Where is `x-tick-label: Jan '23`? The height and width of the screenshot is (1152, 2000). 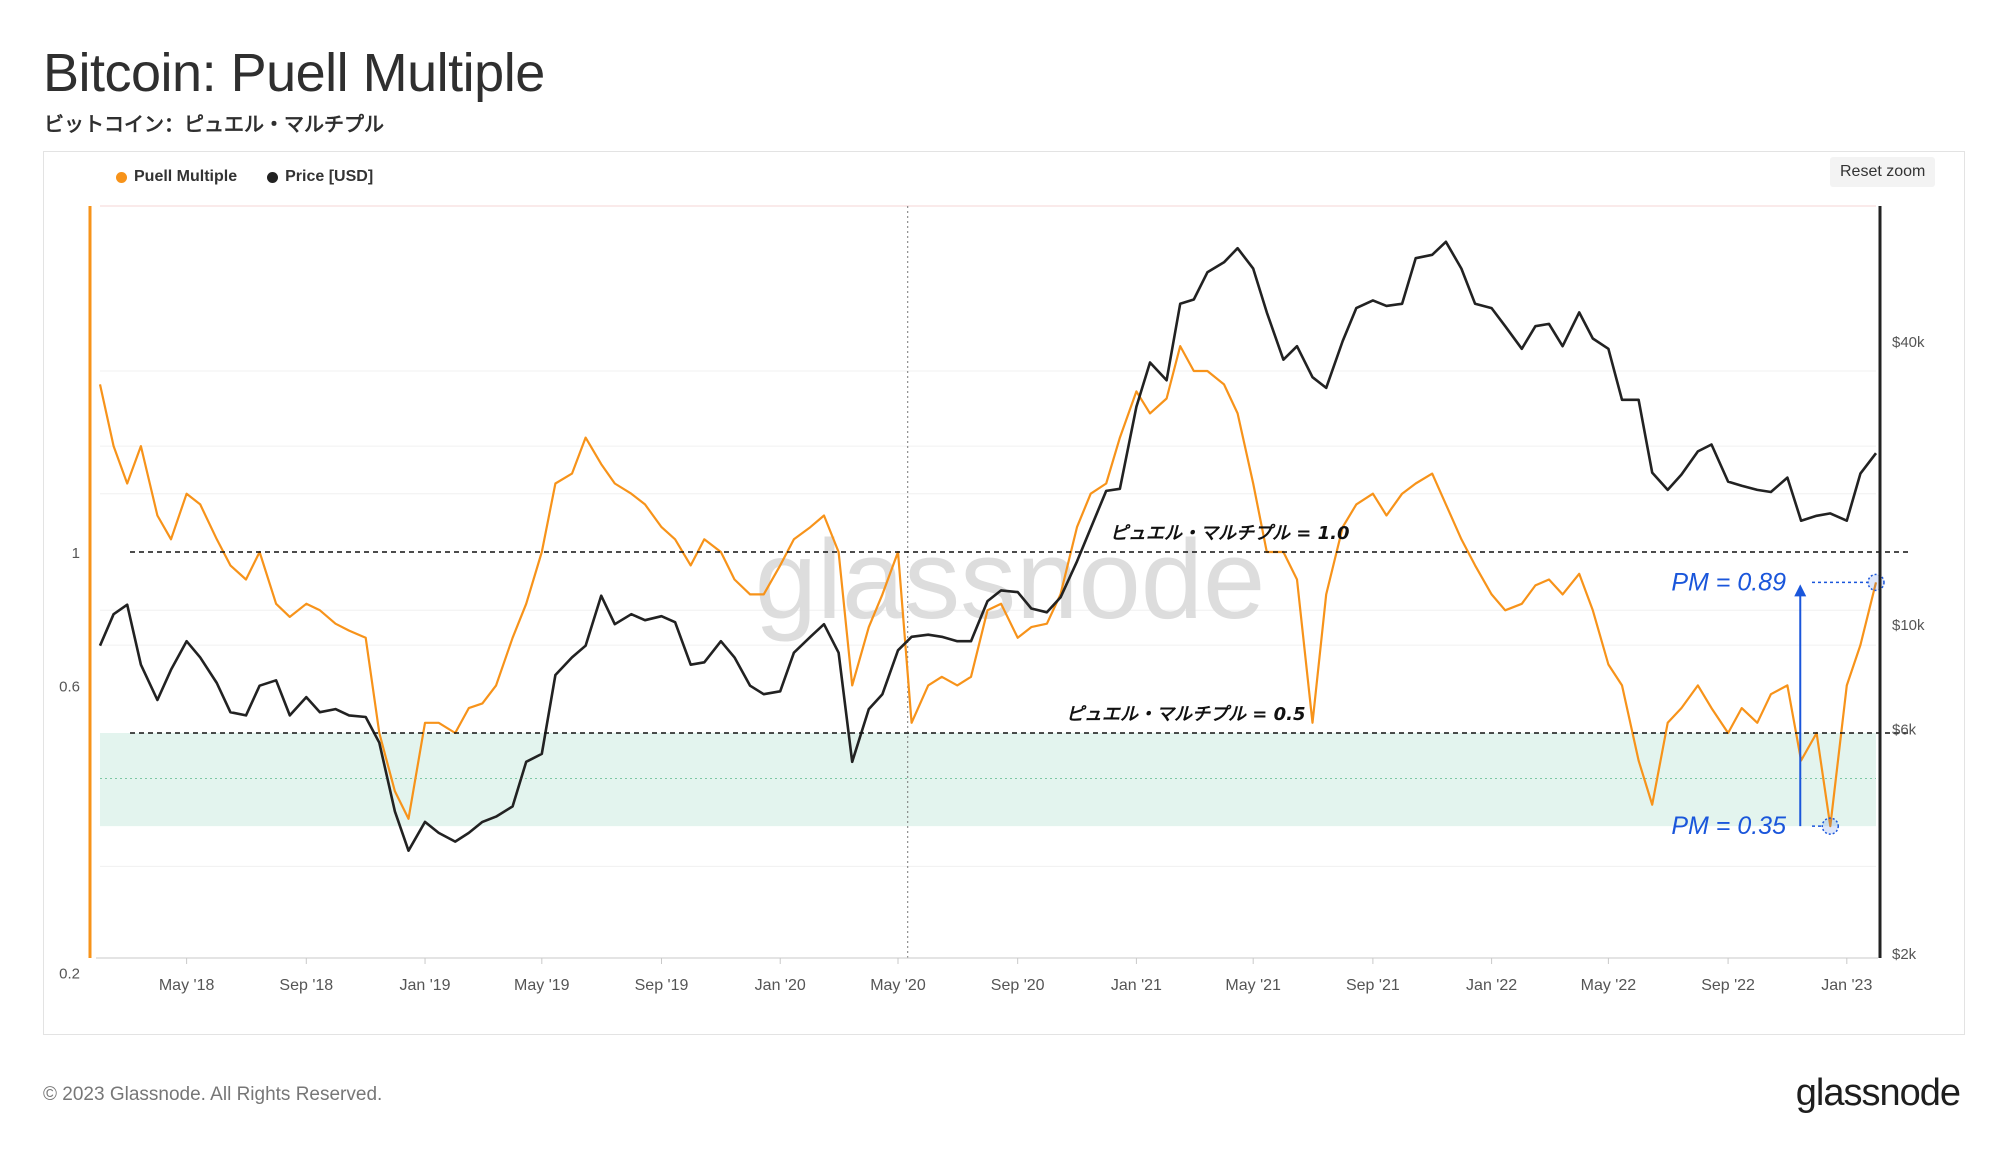
x-tick-label: Jan '23 is located at coordinates (1846, 985).